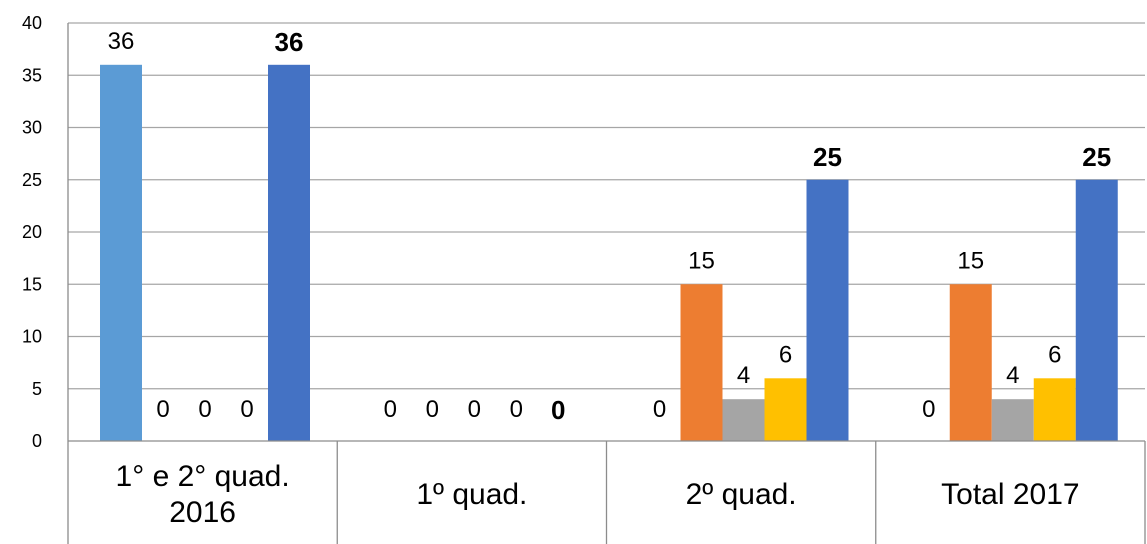  Describe the element at coordinates (32, 337) in the screenshot. I see `y-tick-label: 10` at that location.